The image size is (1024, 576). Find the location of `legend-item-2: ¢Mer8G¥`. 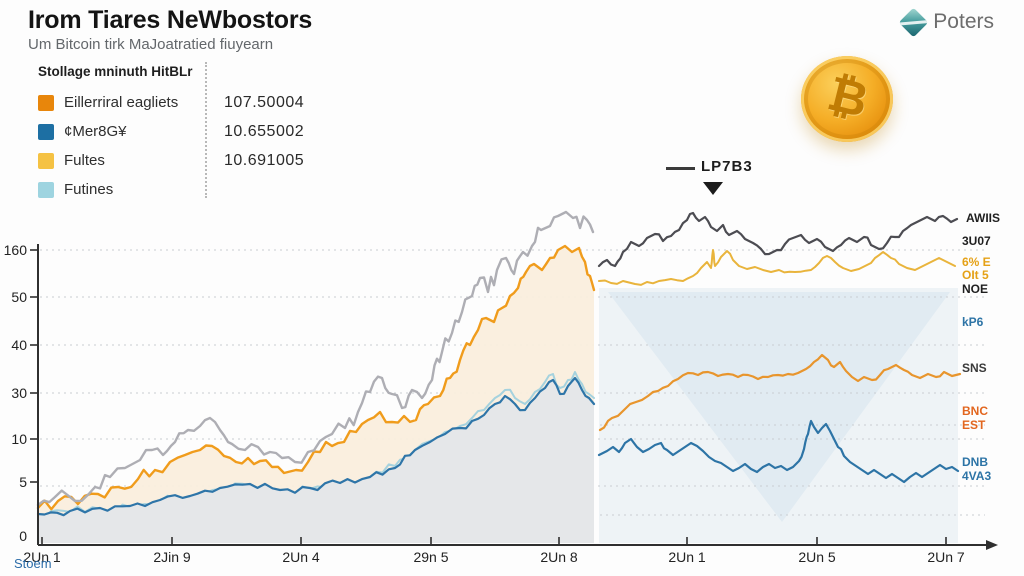

legend-item-2: ¢Mer8G¥ is located at coordinates (108, 131).